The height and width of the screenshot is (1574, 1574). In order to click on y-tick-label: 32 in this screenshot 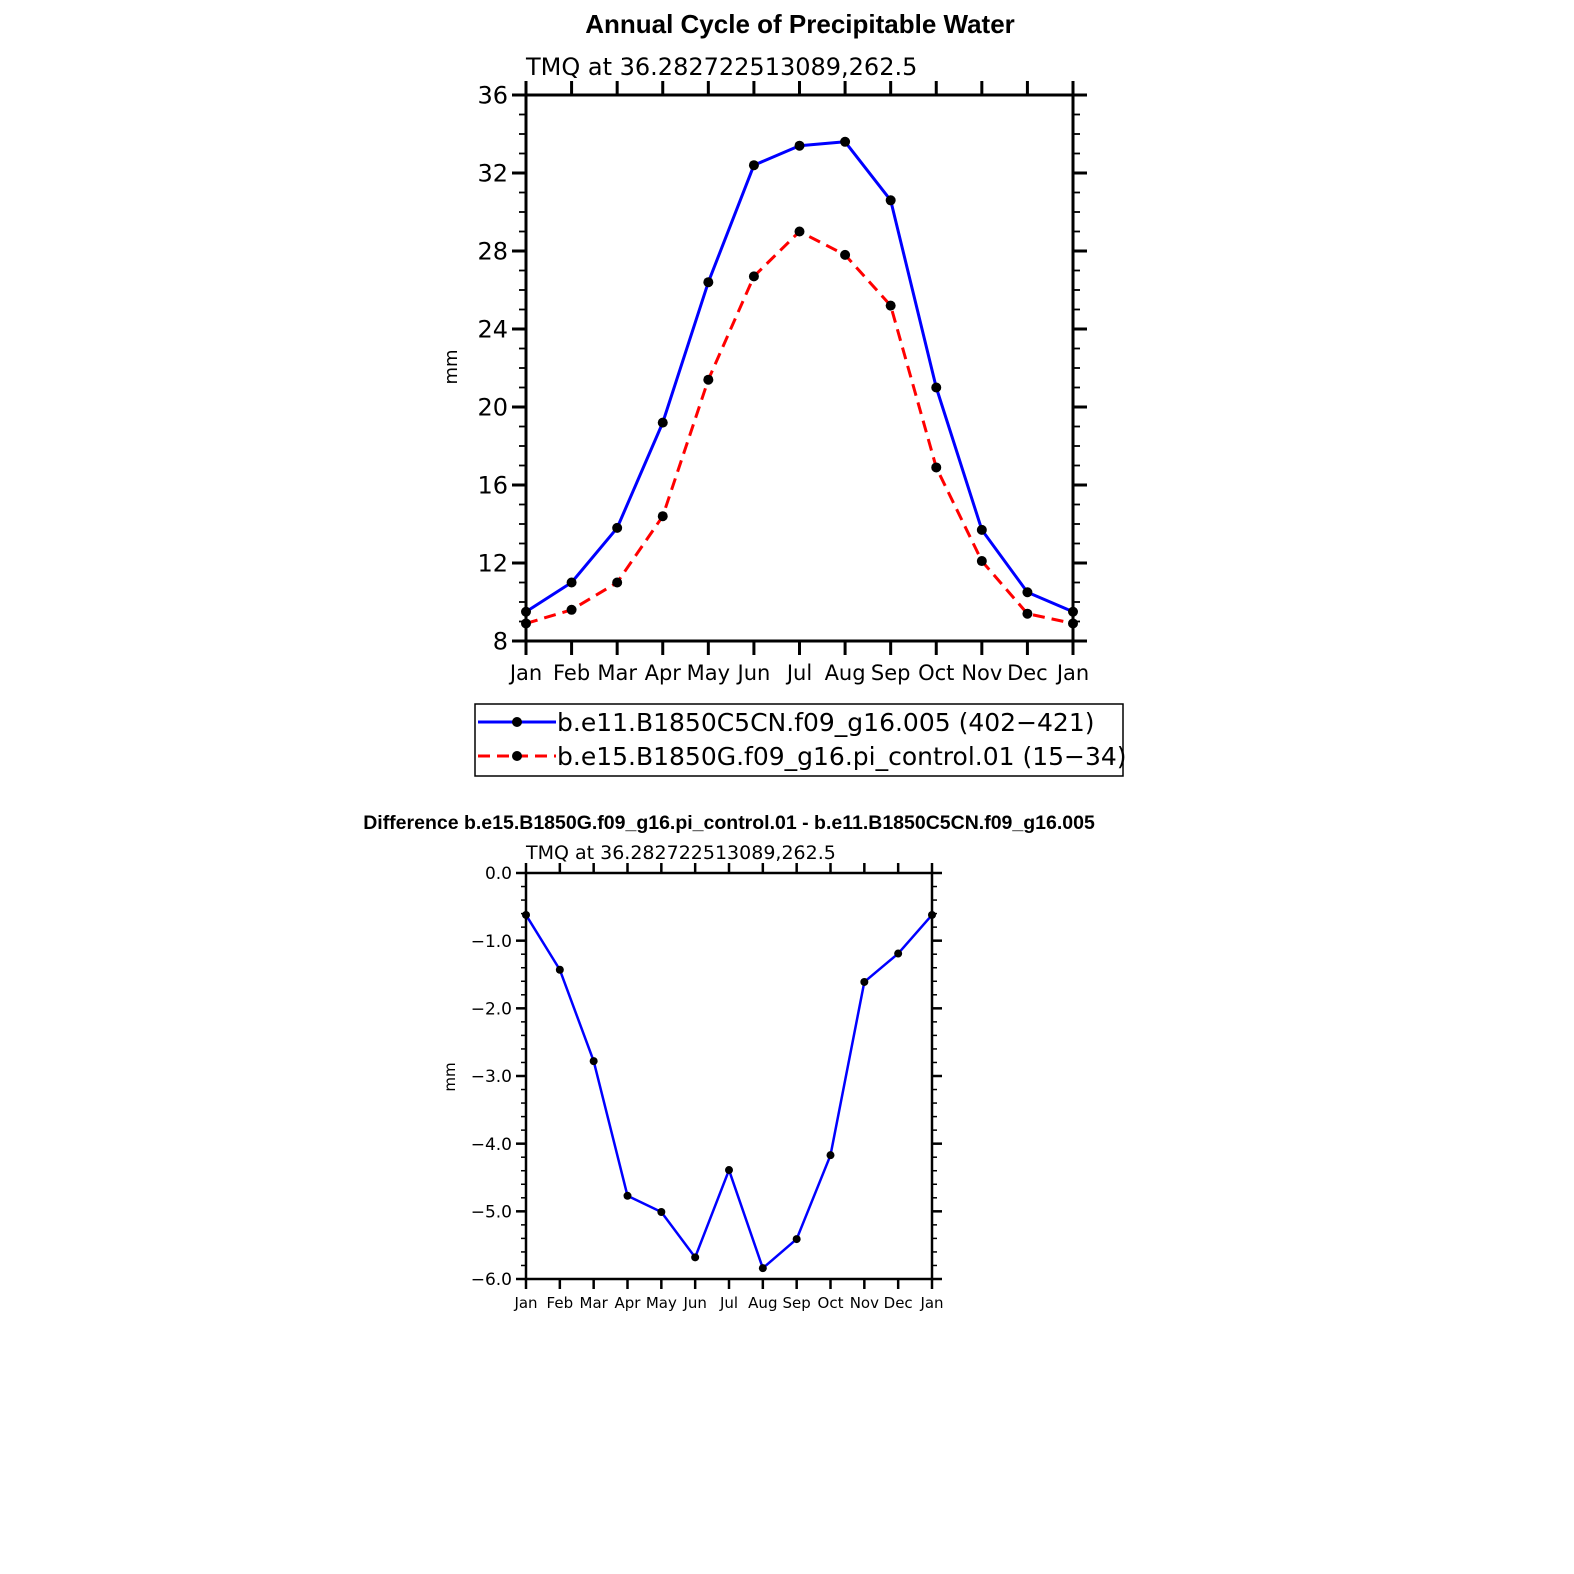, I will do `click(492, 174)`.